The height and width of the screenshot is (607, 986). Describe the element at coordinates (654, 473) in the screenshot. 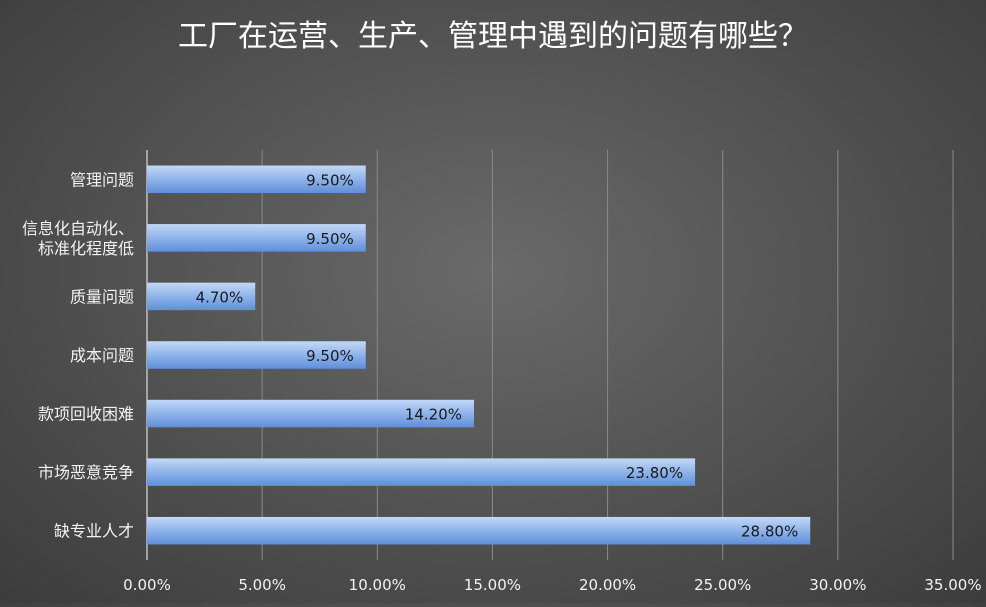

I see `data-label: 23.80%` at that location.